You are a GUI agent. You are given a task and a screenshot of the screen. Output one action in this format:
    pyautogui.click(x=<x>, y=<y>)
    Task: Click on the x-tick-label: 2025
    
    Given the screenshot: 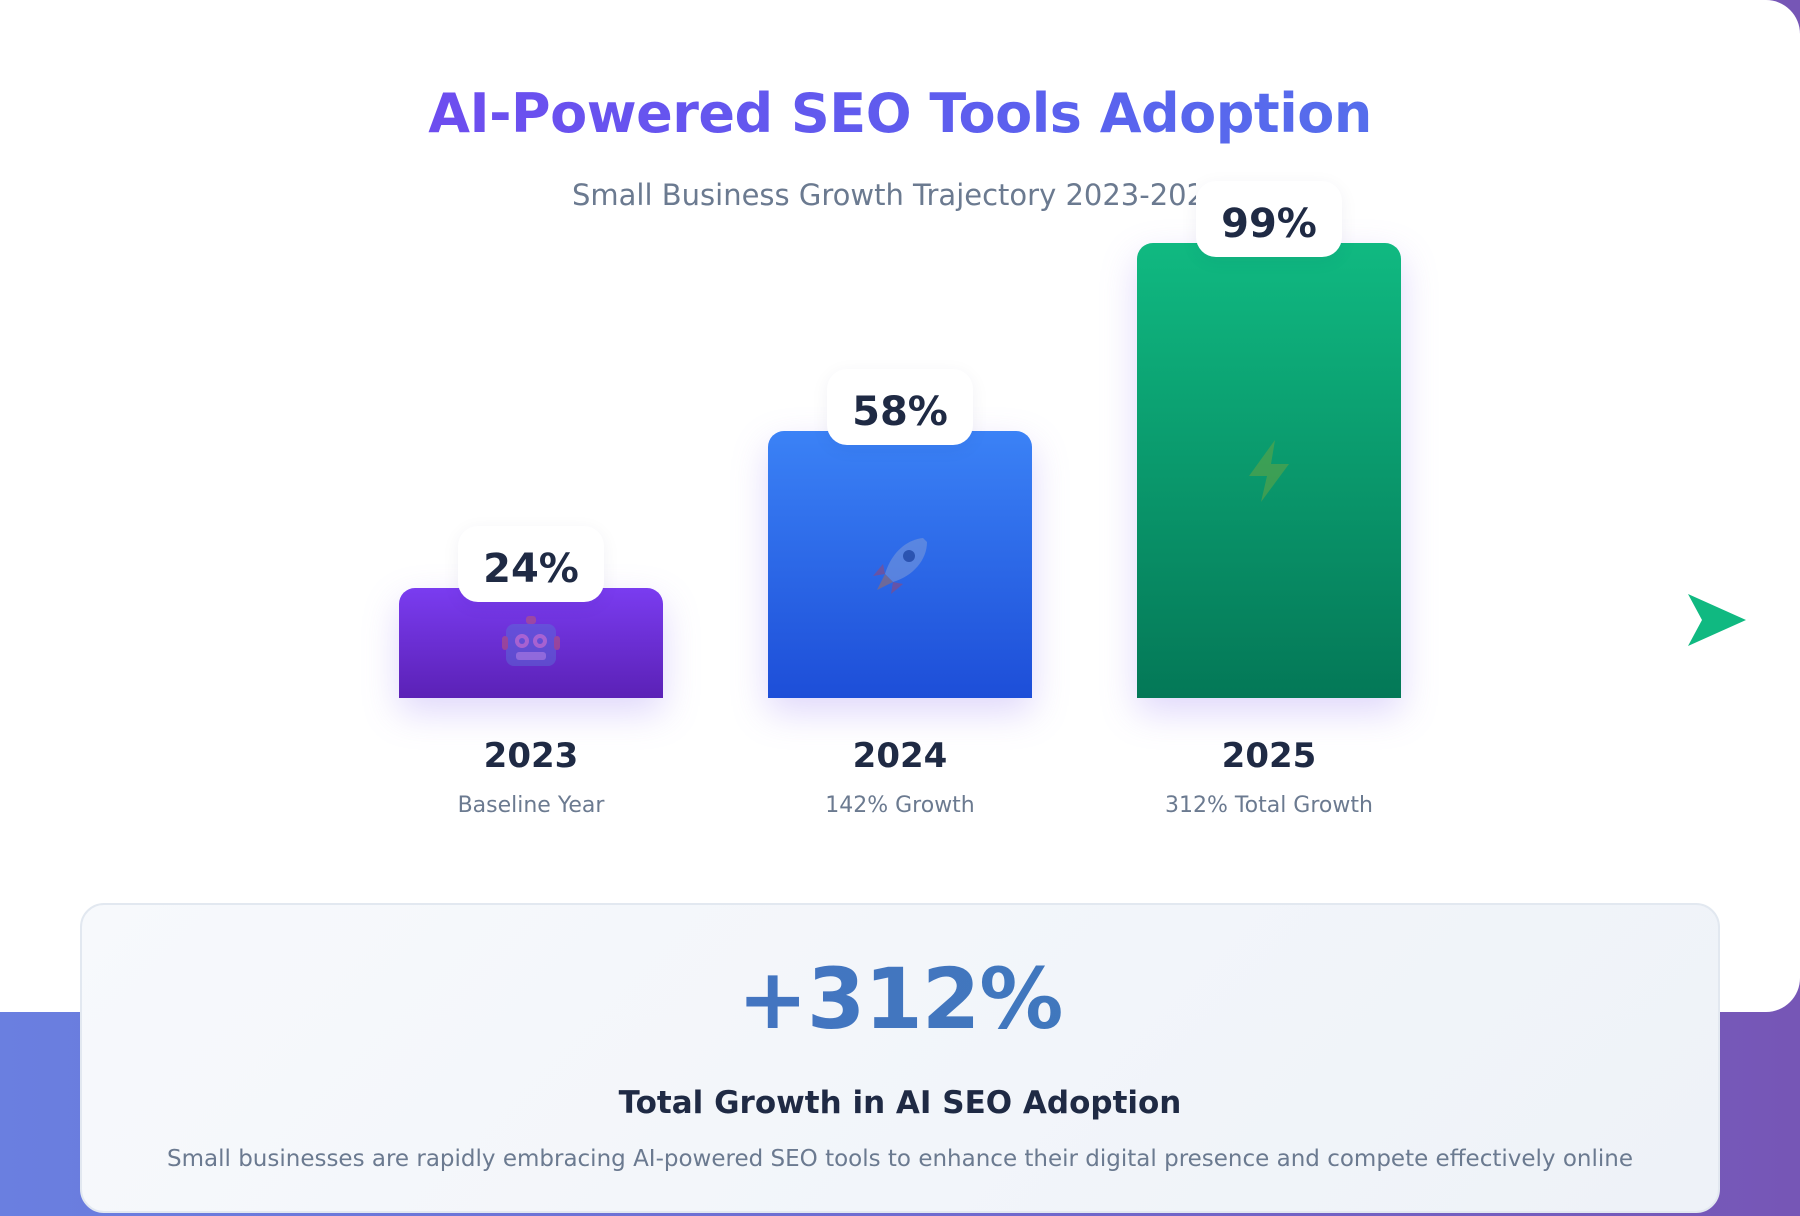 What is the action you would take?
    pyautogui.click(x=1269, y=756)
    